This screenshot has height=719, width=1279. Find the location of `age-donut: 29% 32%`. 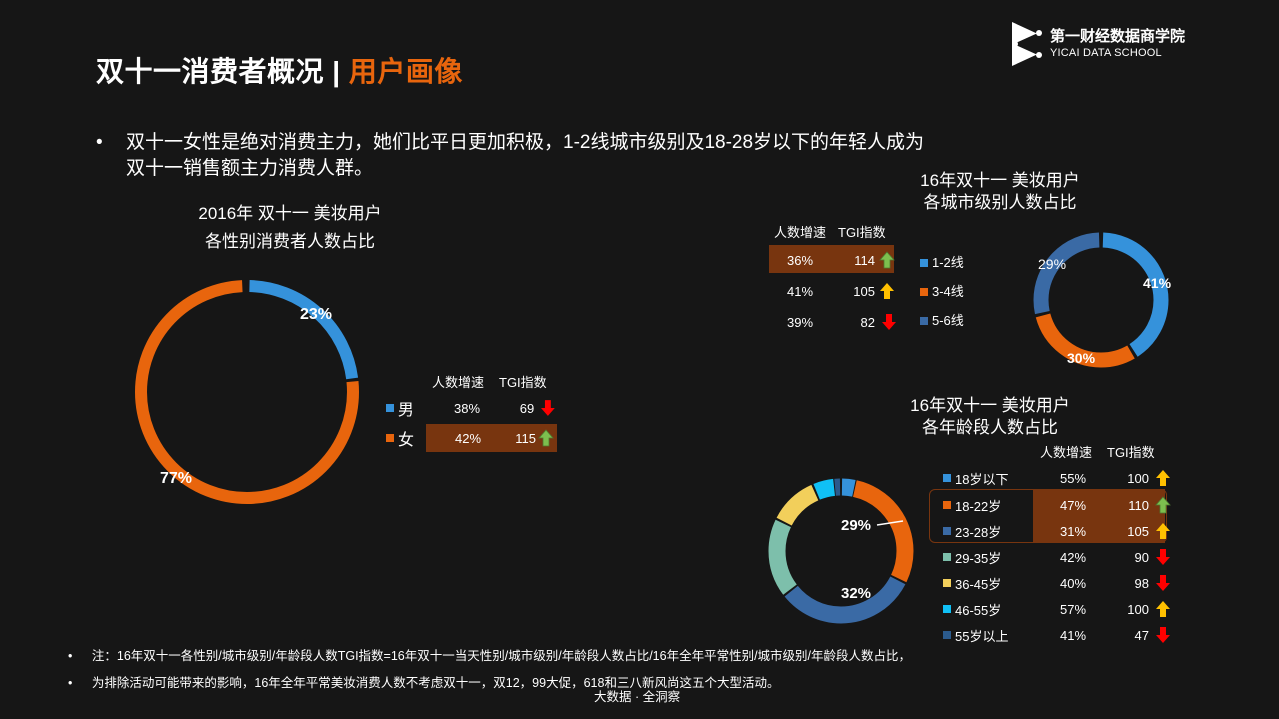

age-donut: 29% 32% is located at coordinates (841, 551).